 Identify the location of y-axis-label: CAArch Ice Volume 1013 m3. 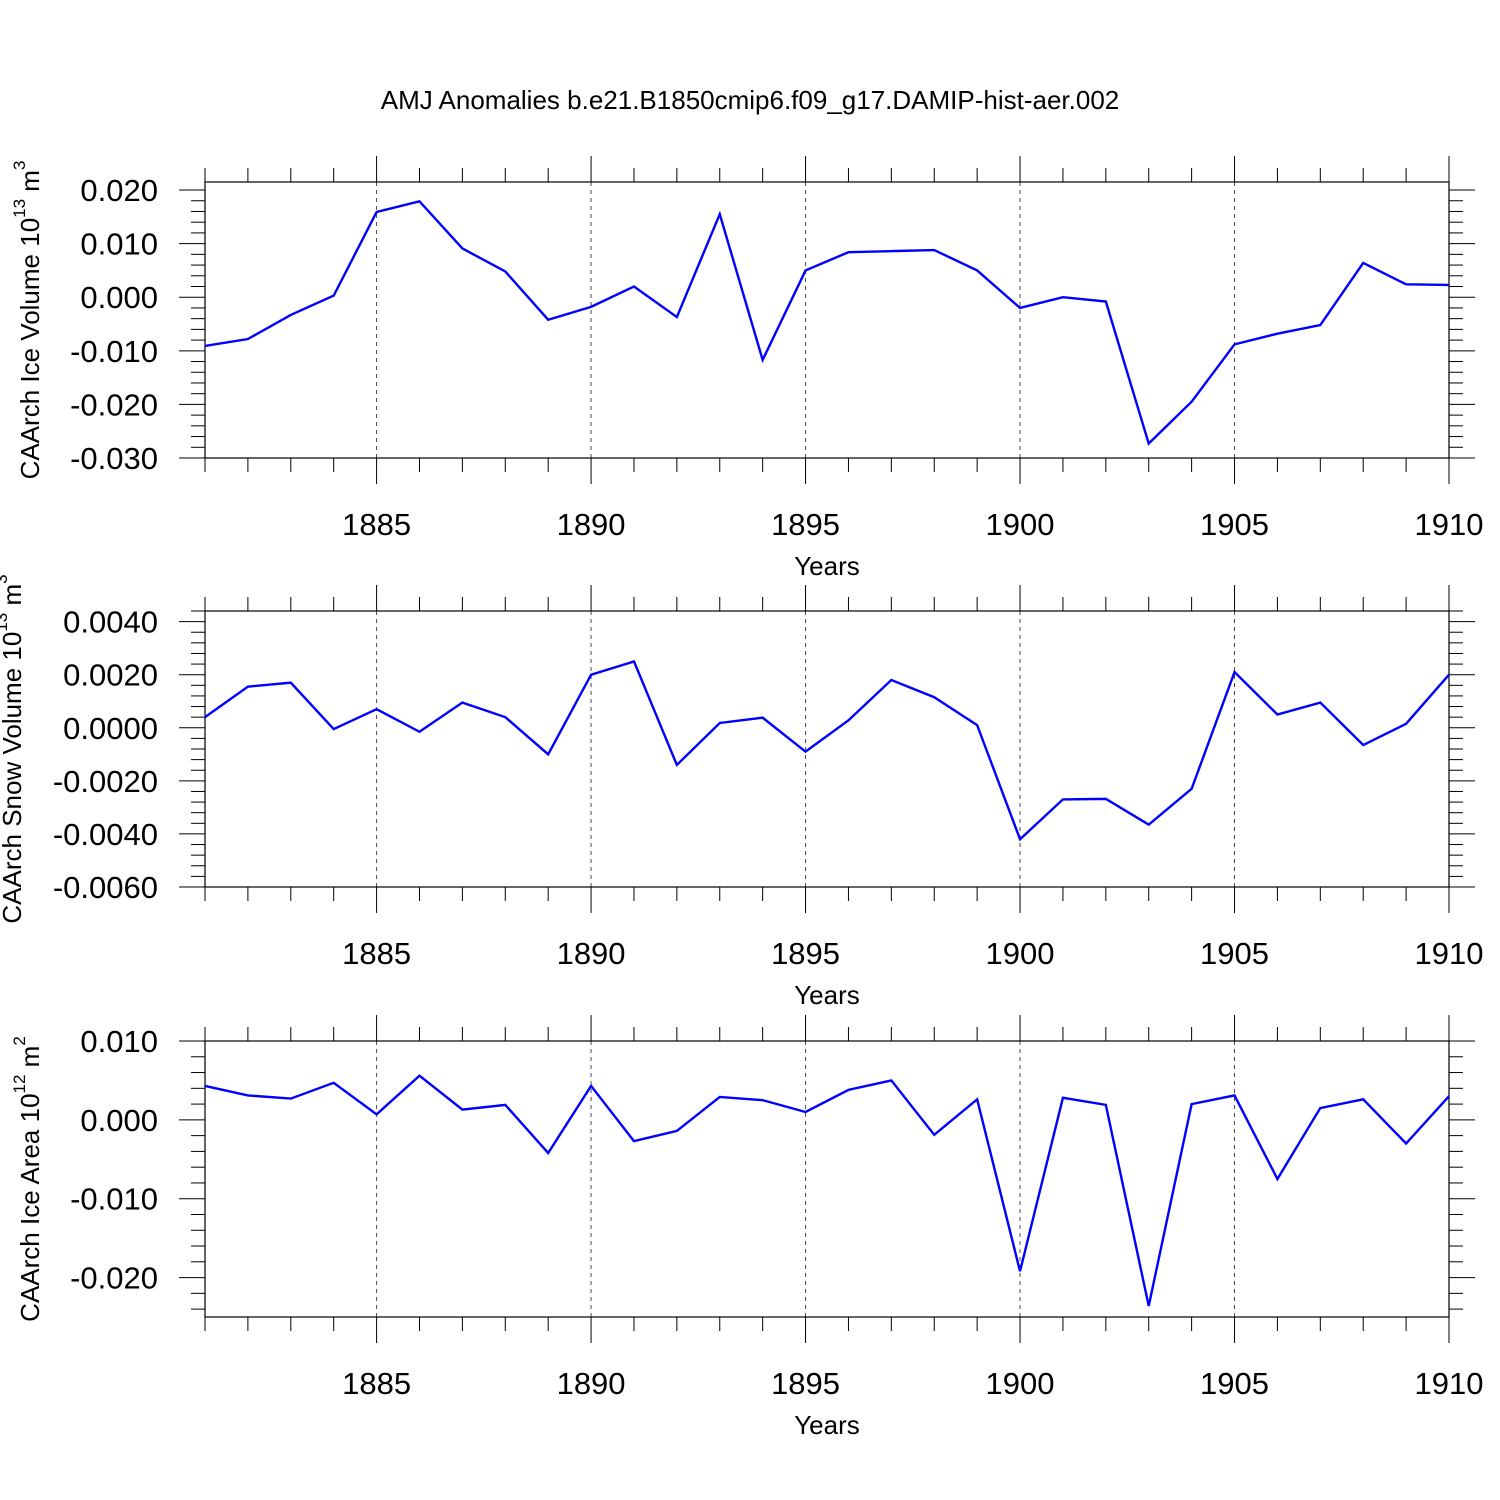
(27, 320).